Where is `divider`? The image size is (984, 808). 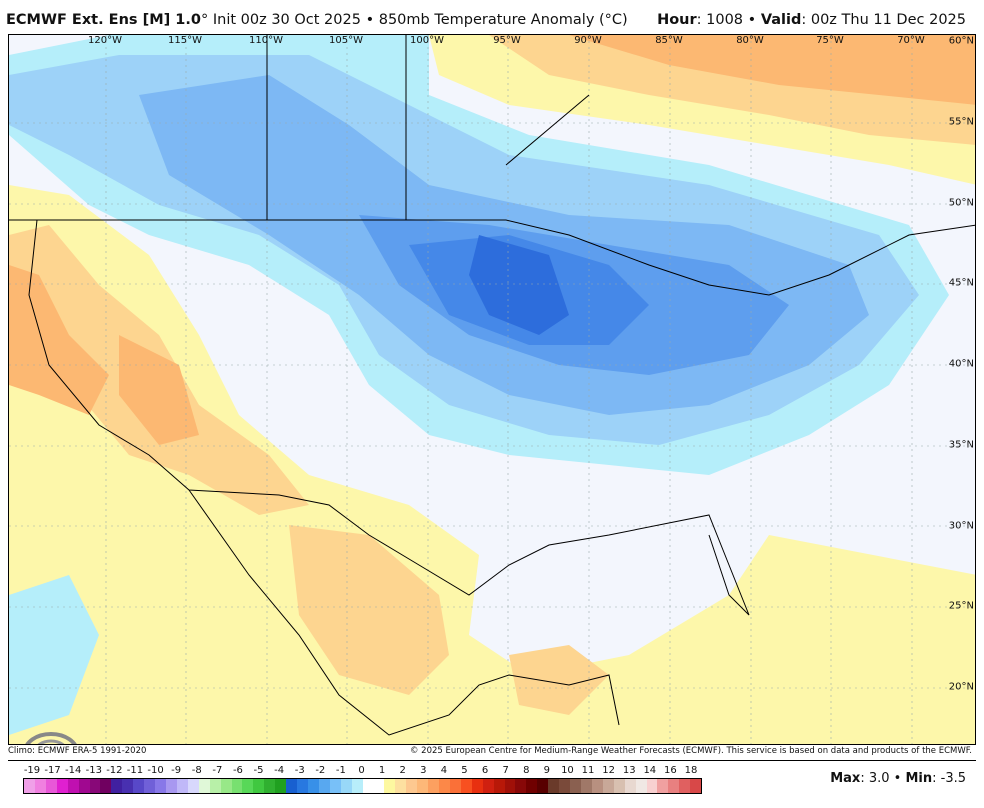
divider is located at coordinates (492, 760).